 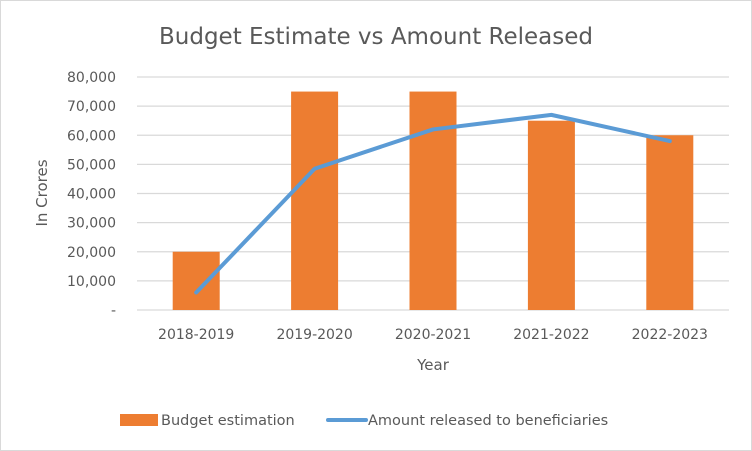 I want to click on x-tick-label: 2020-2021, so click(x=433, y=335).